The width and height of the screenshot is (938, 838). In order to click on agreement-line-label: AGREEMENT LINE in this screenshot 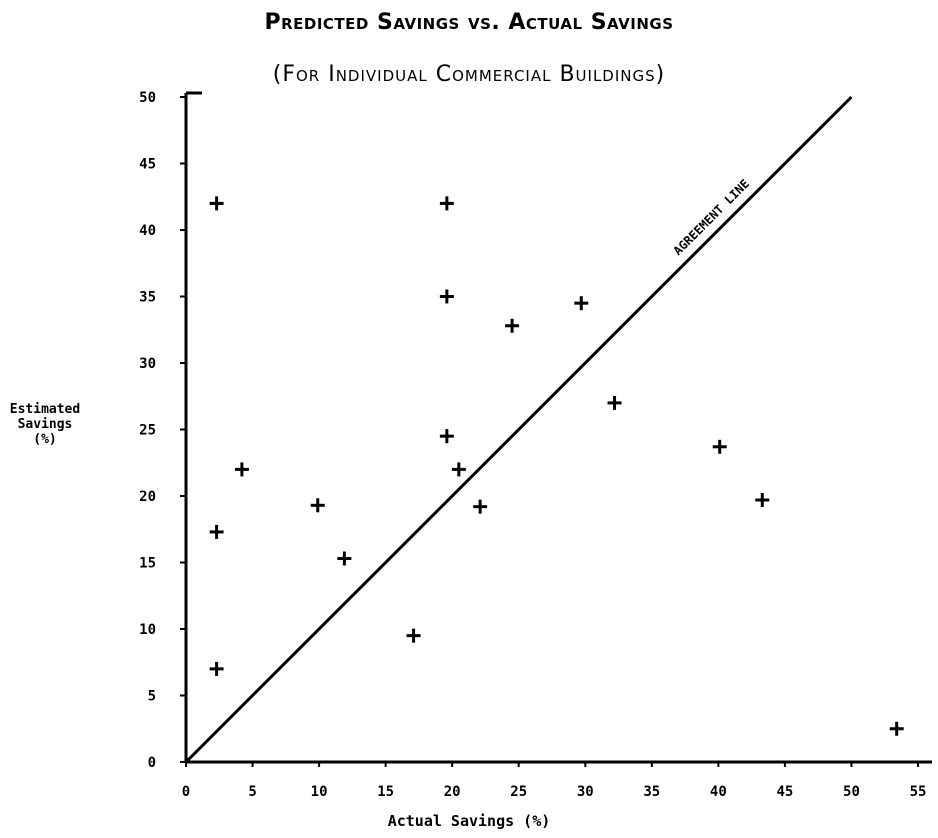, I will do `click(711, 217)`.